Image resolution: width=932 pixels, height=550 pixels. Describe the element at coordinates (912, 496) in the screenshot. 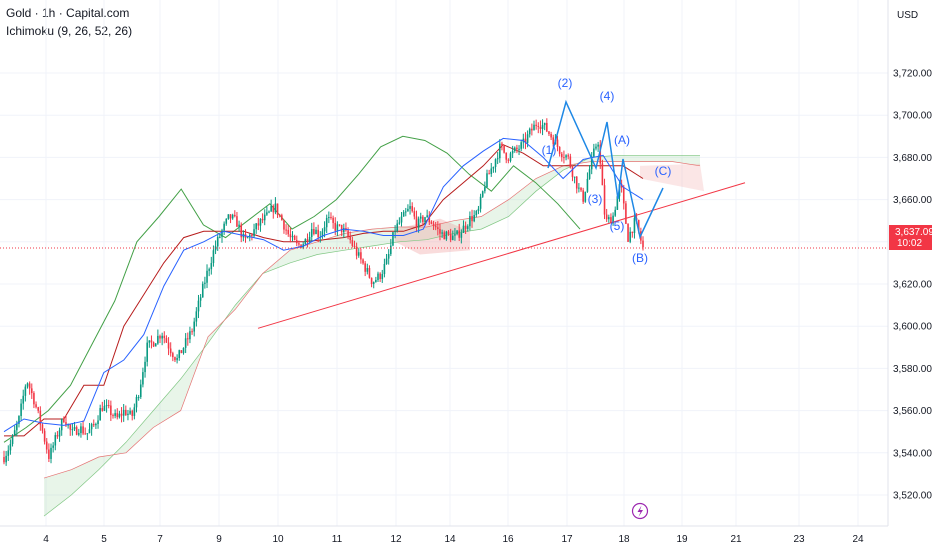

I see `y-tick-label: 3,520.00` at that location.